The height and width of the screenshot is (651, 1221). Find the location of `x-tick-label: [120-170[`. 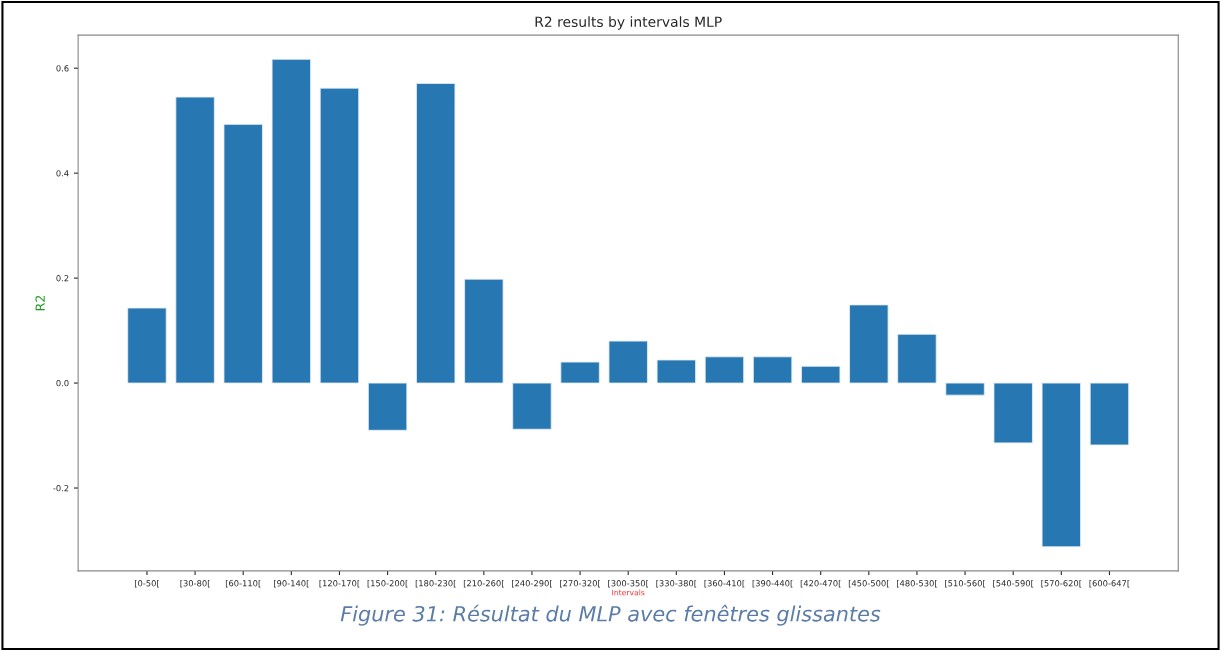

x-tick-label: [120-170[ is located at coordinates (339, 583).